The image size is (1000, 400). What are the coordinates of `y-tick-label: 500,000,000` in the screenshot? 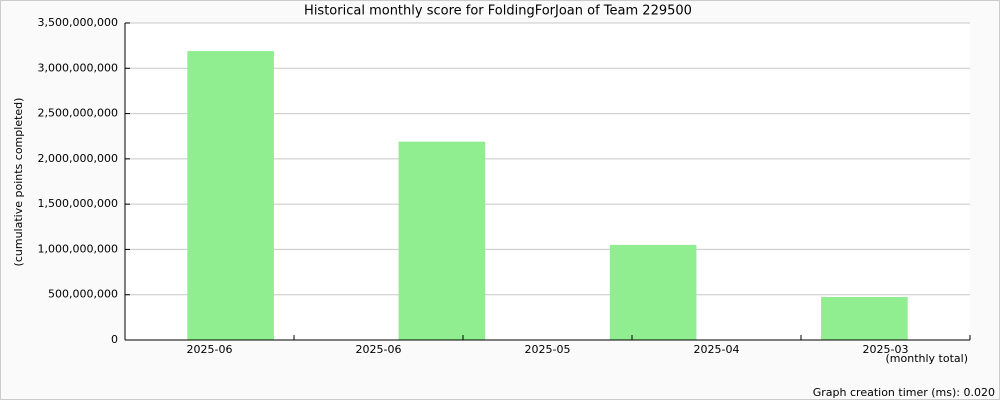 It's located at (83, 294).